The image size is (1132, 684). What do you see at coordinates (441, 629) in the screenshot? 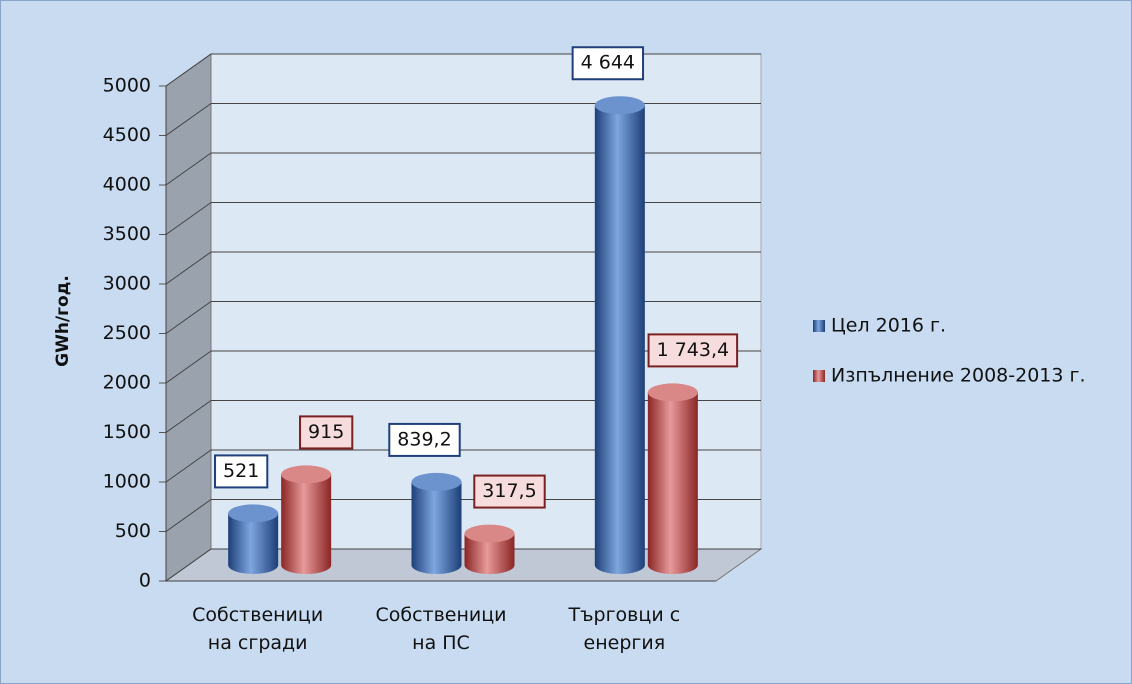
I see `x-tick-label: Собственици на ПС` at bounding box center [441, 629].